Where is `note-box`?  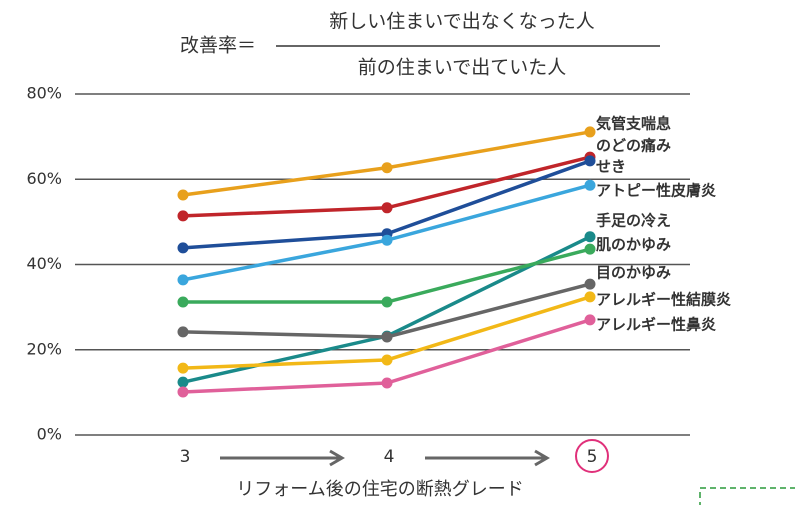
note-box is located at coordinates (747, 496).